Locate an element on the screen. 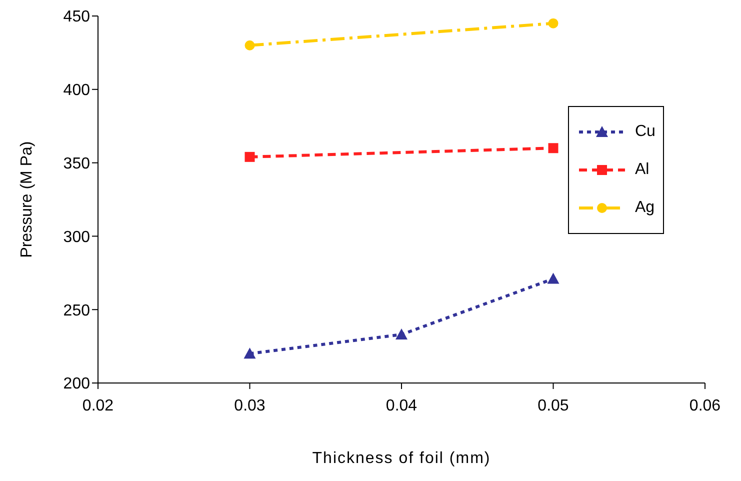 The height and width of the screenshot is (481, 741). y-tick-label: 250 is located at coordinates (76, 311).